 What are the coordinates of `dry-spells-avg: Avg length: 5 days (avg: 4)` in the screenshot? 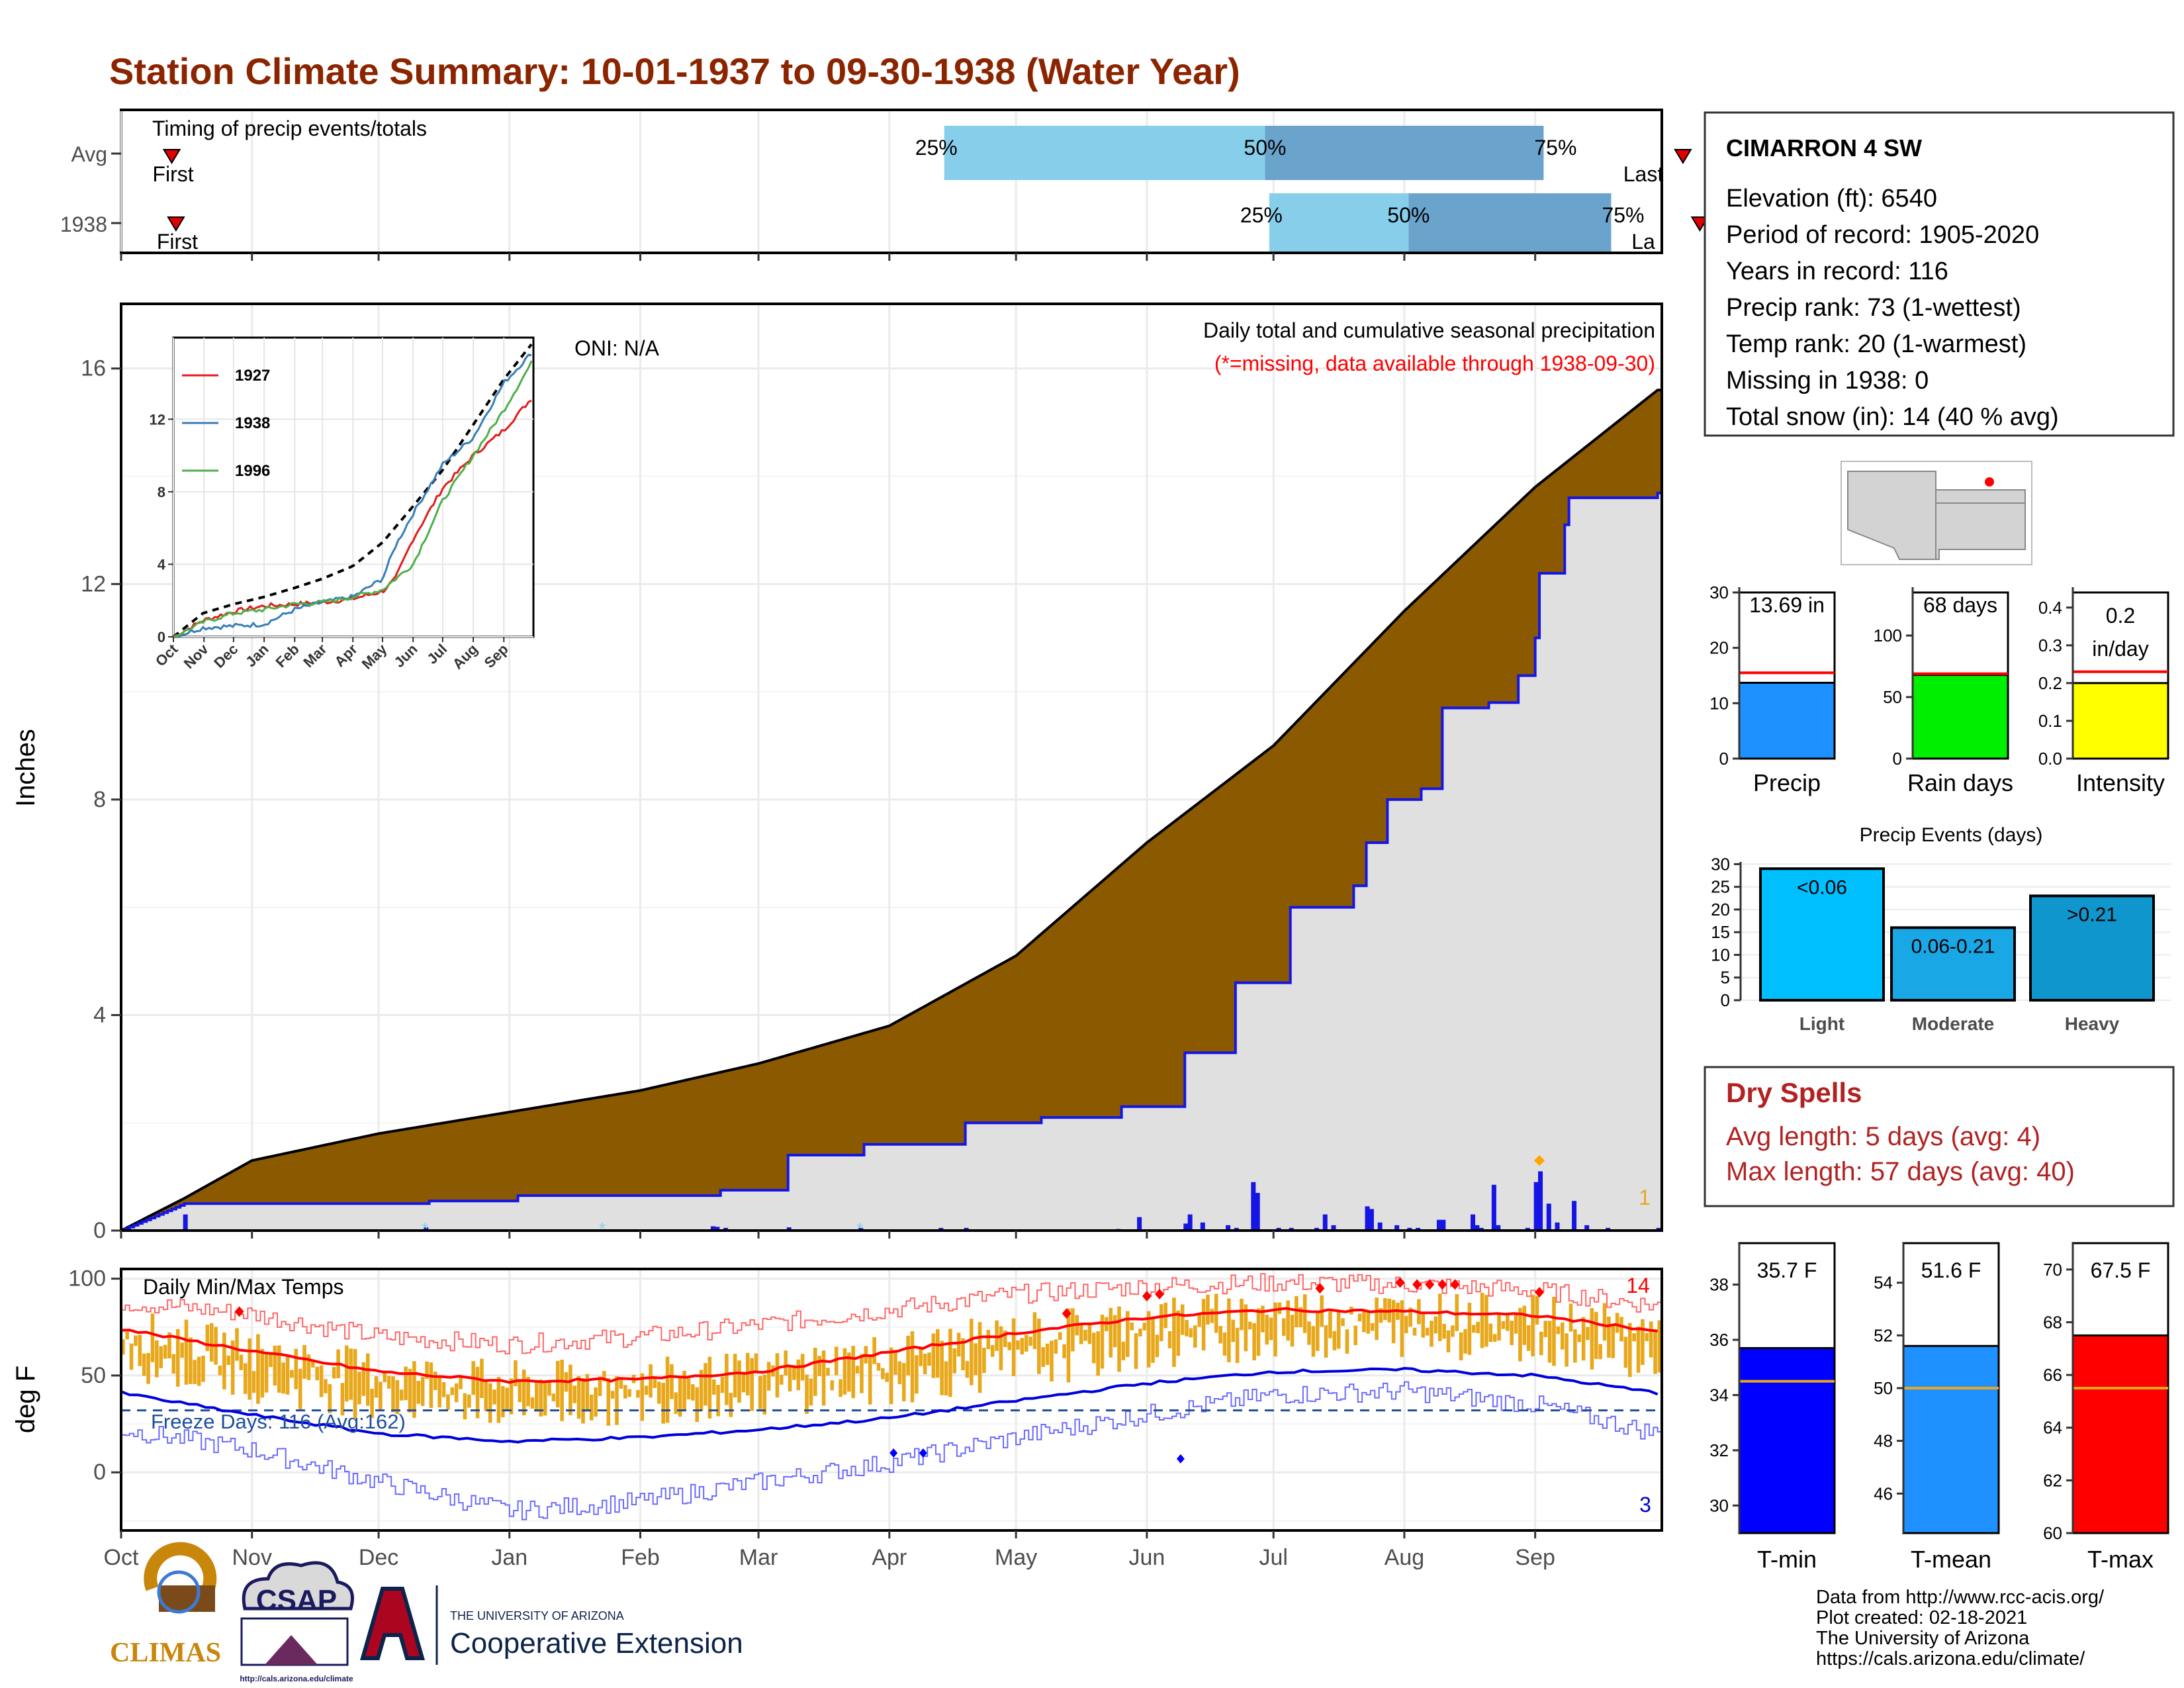 It's located at (1883, 1136).